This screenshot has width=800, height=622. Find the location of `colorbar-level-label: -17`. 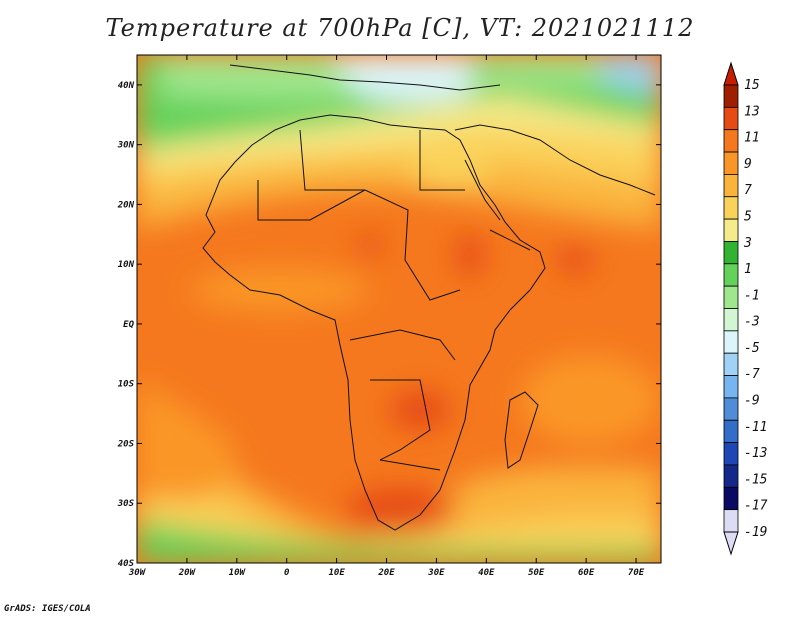

colorbar-level-label: -17 is located at coordinates (756, 506).